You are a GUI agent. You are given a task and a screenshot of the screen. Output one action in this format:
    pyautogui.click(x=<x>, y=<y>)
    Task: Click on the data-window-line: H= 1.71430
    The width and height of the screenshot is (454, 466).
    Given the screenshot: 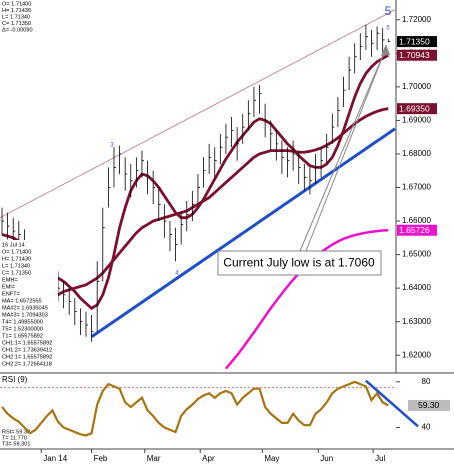 What is the action you would take?
    pyautogui.click(x=16, y=259)
    